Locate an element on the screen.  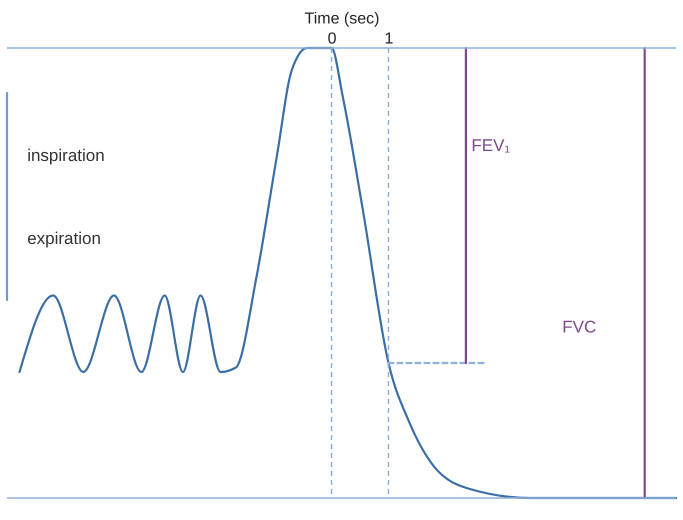
x-tick-label: 1 is located at coordinates (389, 39).